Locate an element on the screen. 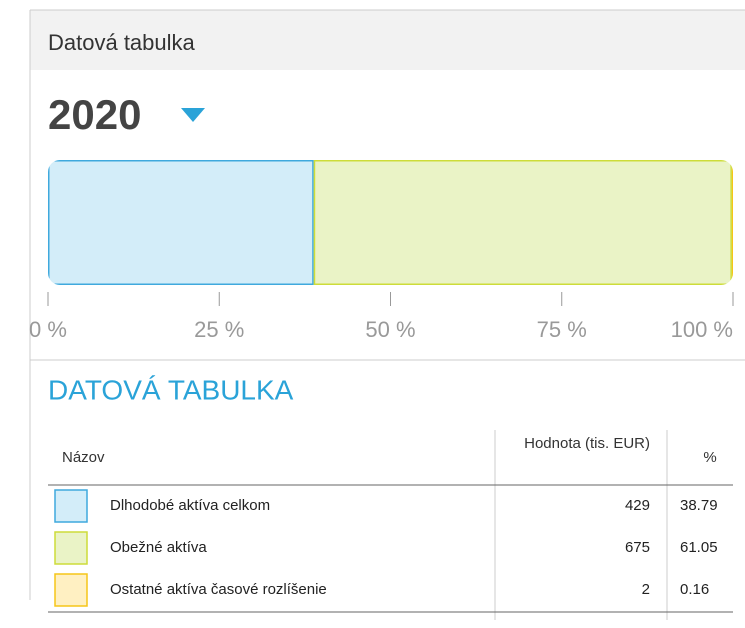  column-header: % is located at coordinates (709, 457).